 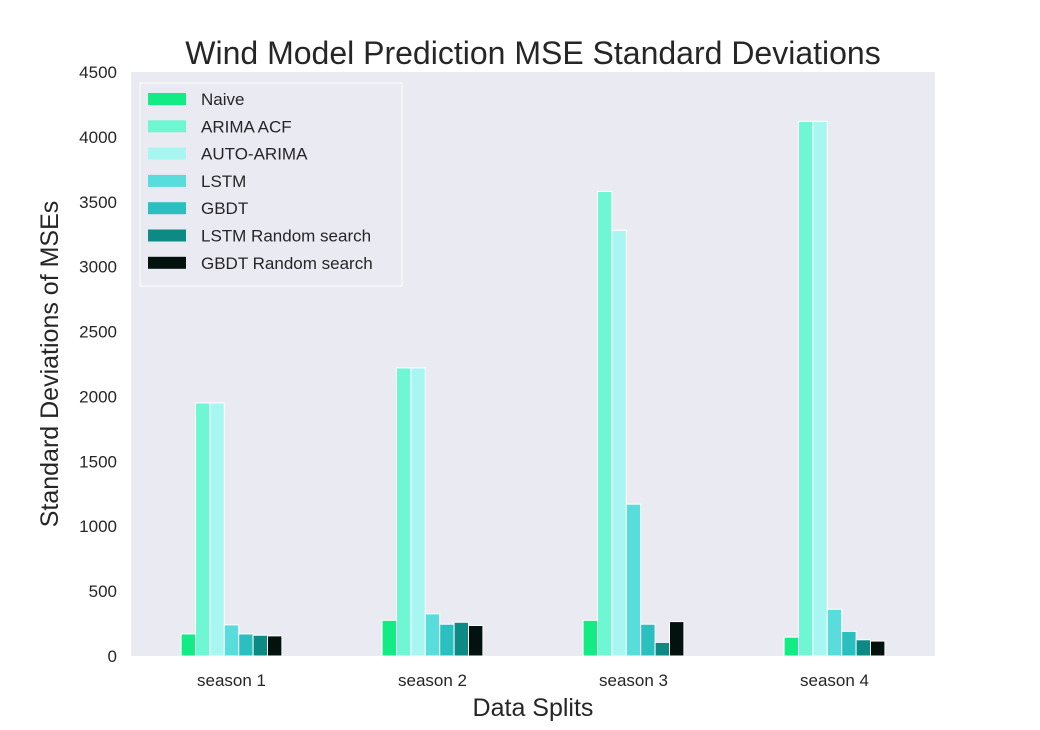 What do you see at coordinates (98, 202) in the screenshot?
I see `y-tick-label: 3500` at bounding box center [98, 202].